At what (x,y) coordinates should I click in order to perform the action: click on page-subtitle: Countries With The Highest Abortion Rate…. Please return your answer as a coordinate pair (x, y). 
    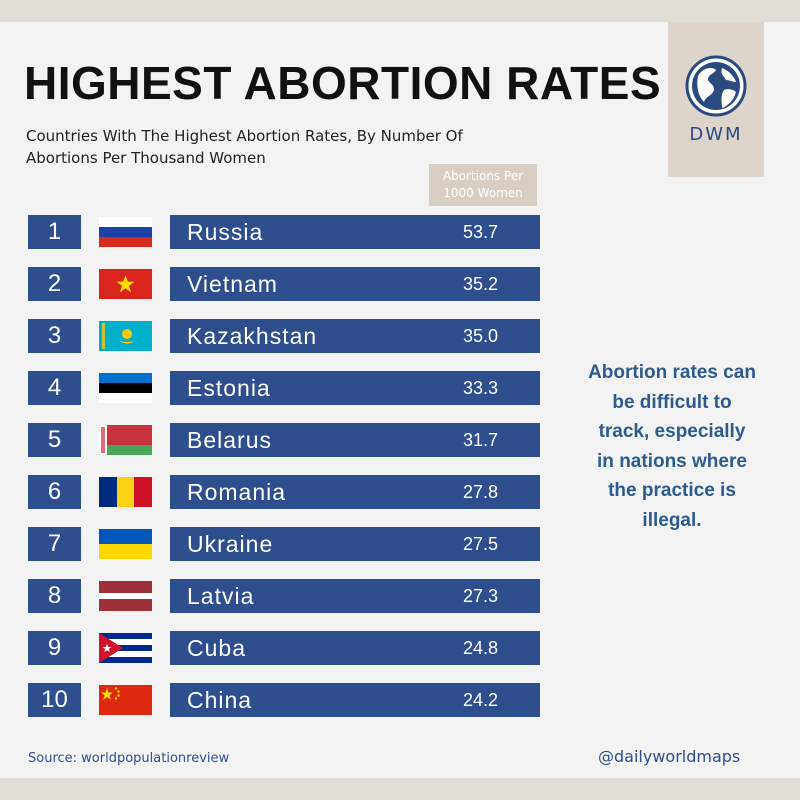
    Looking at the image, I should click on (266, 147).